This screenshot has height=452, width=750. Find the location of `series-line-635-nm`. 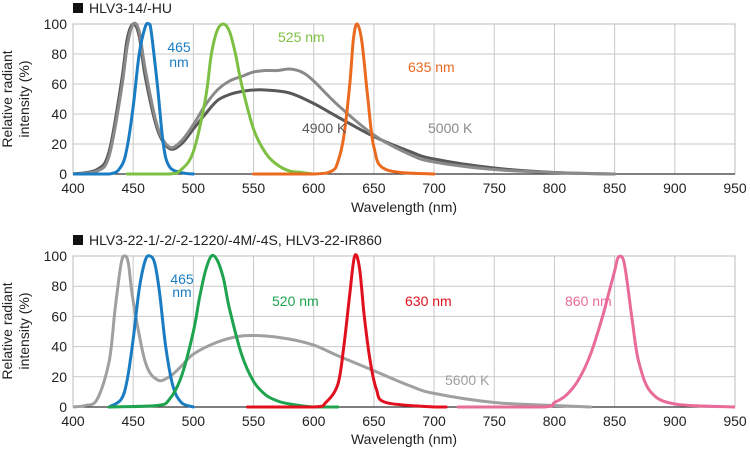

series-line-635-nm is located at coordinates (344, 99).